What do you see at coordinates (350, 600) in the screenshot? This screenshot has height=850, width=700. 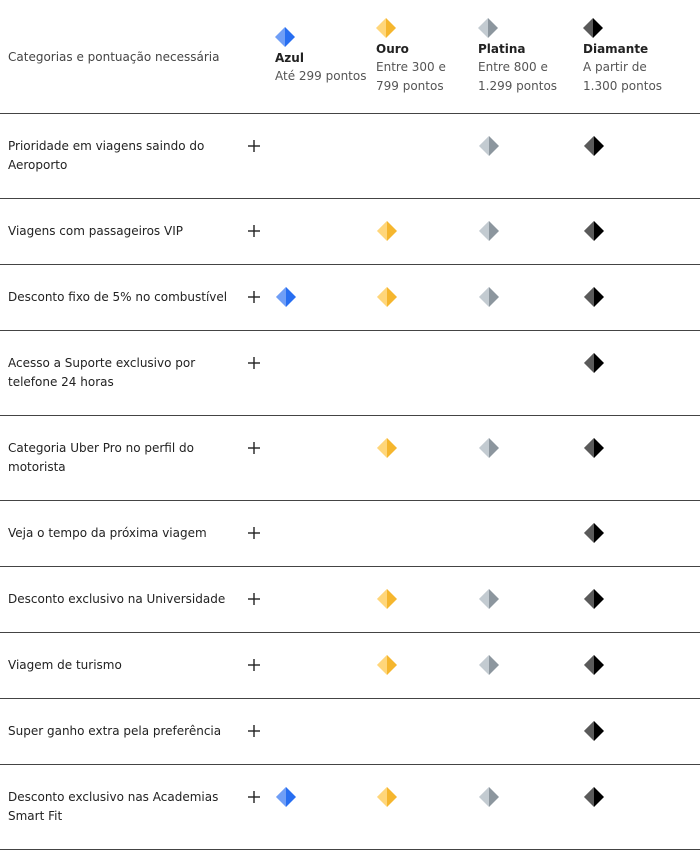 I see `benefit-row: Desconto exclusivo na Universidade` at bounding box center [350, 600].